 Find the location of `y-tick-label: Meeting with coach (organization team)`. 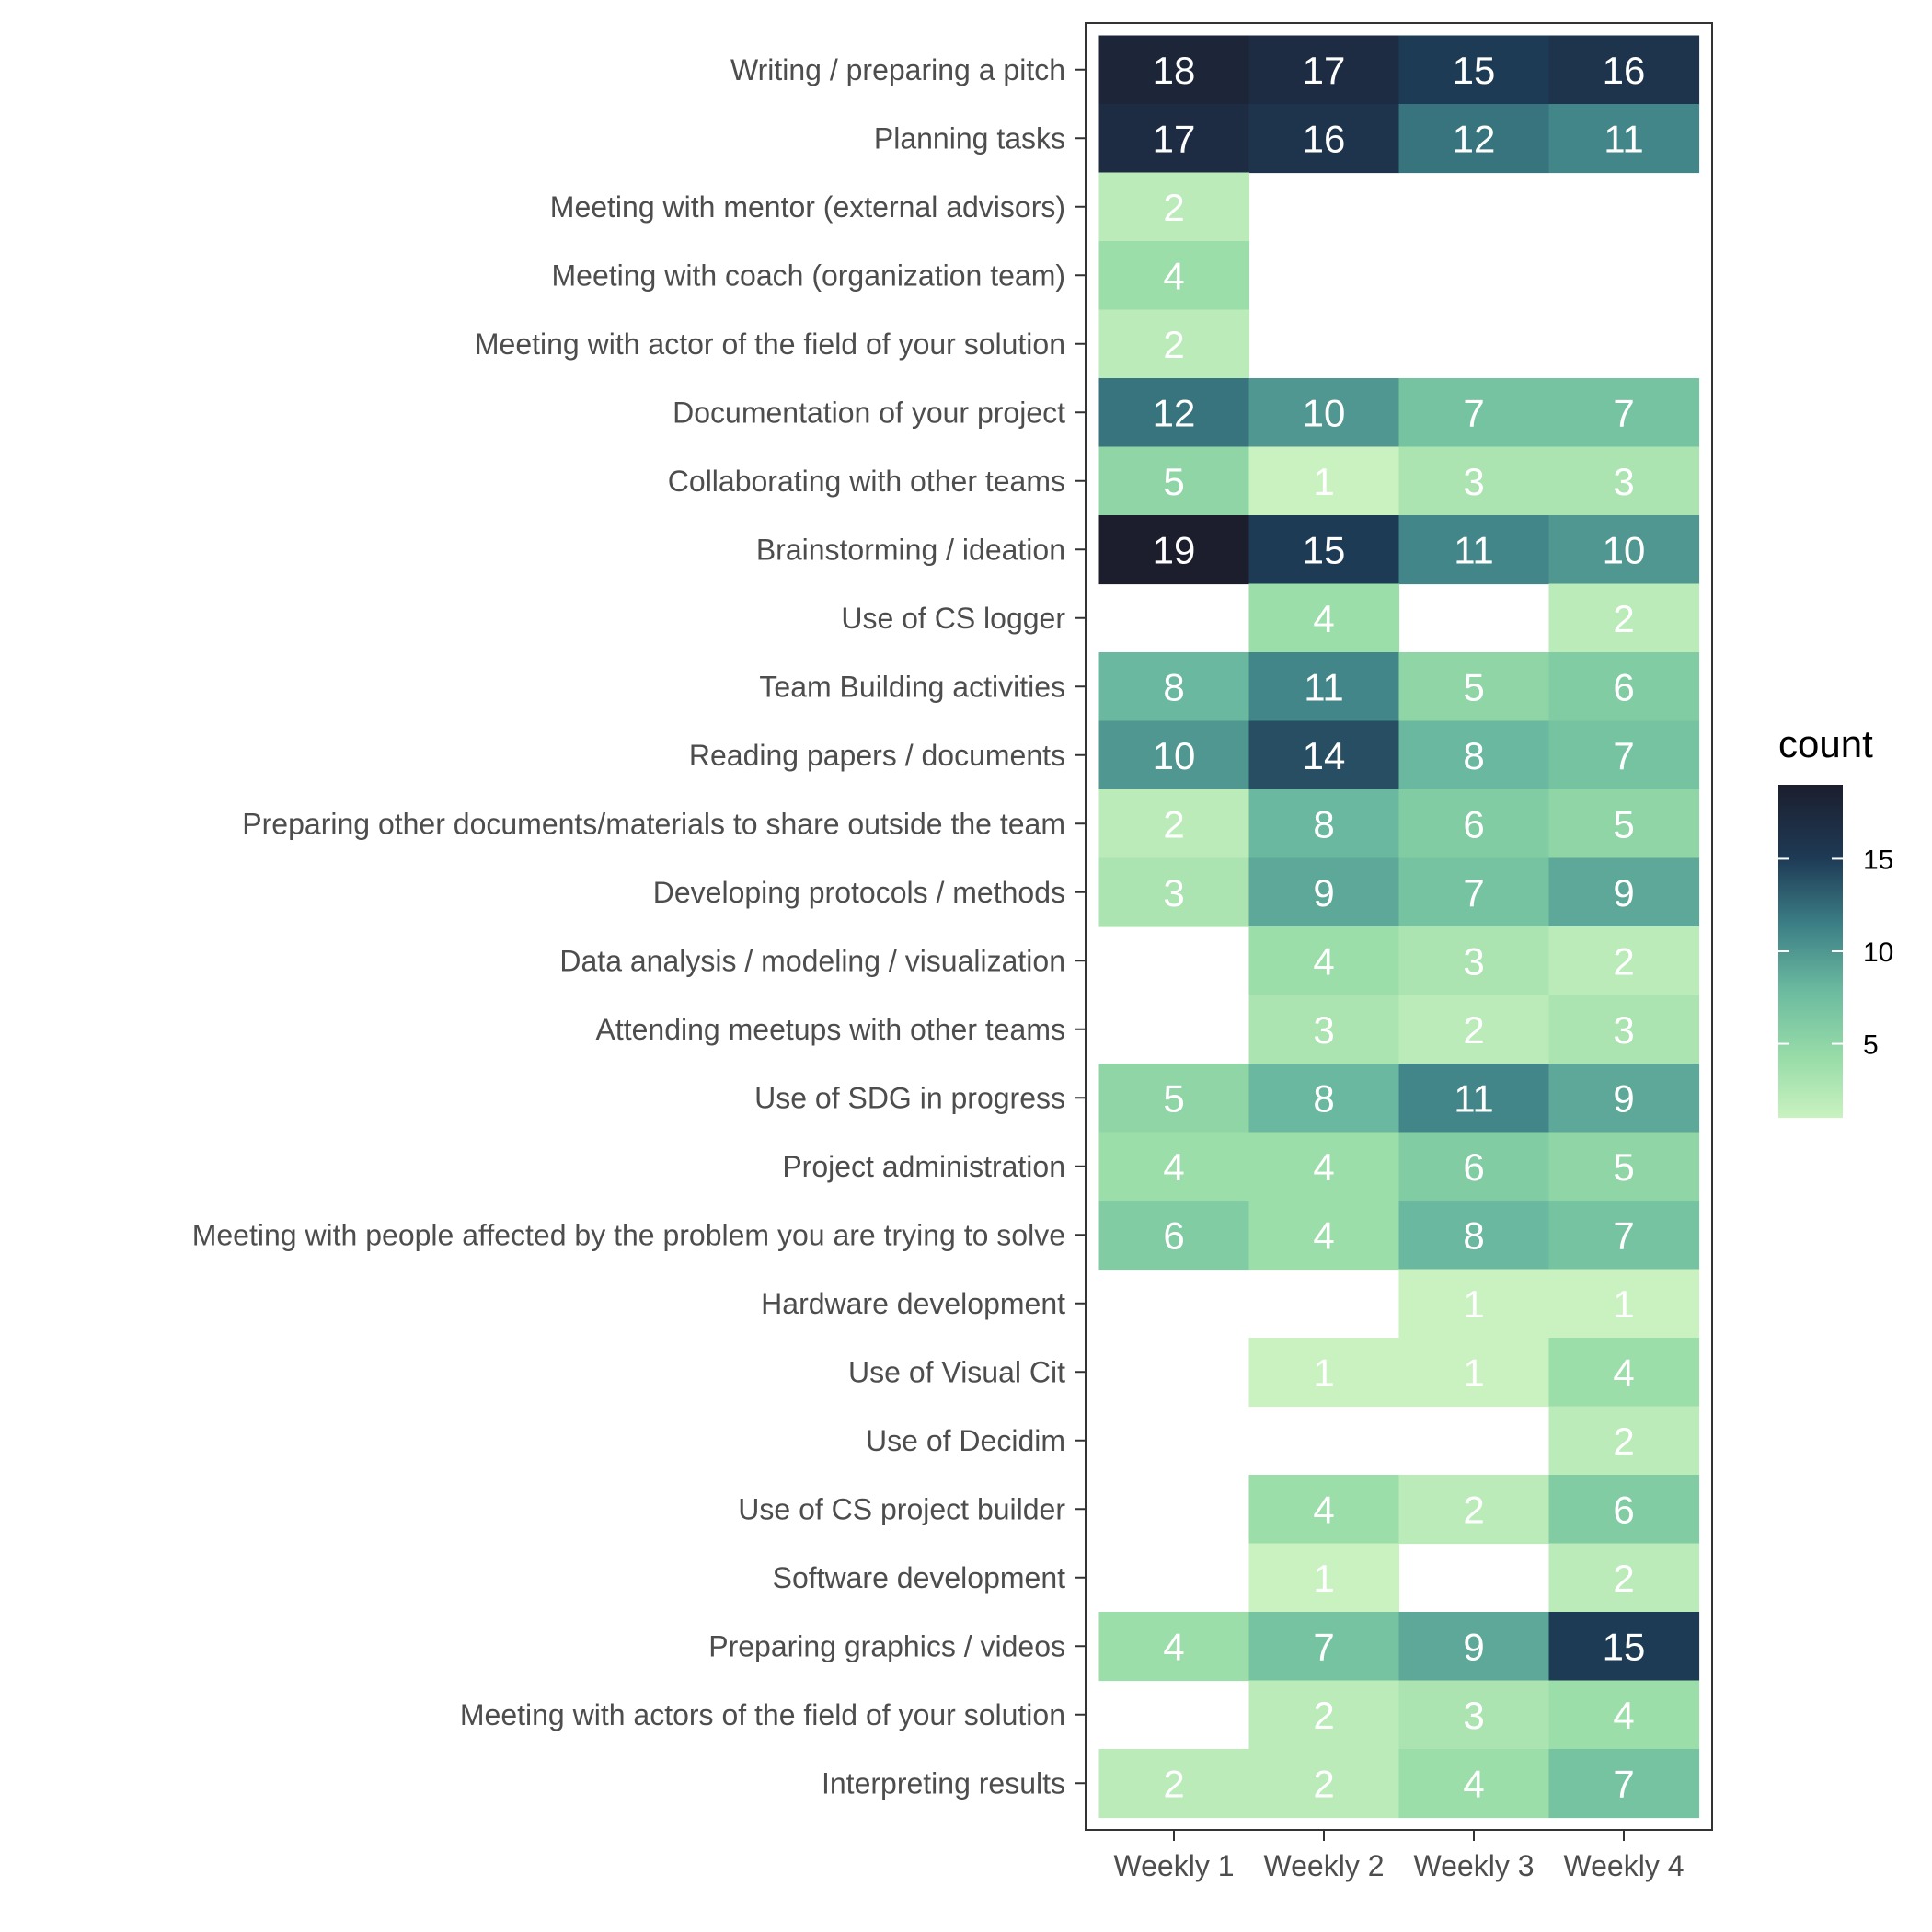

y-tick-label: Meeting with coach (organization team) is located at coordinates (809, 275).